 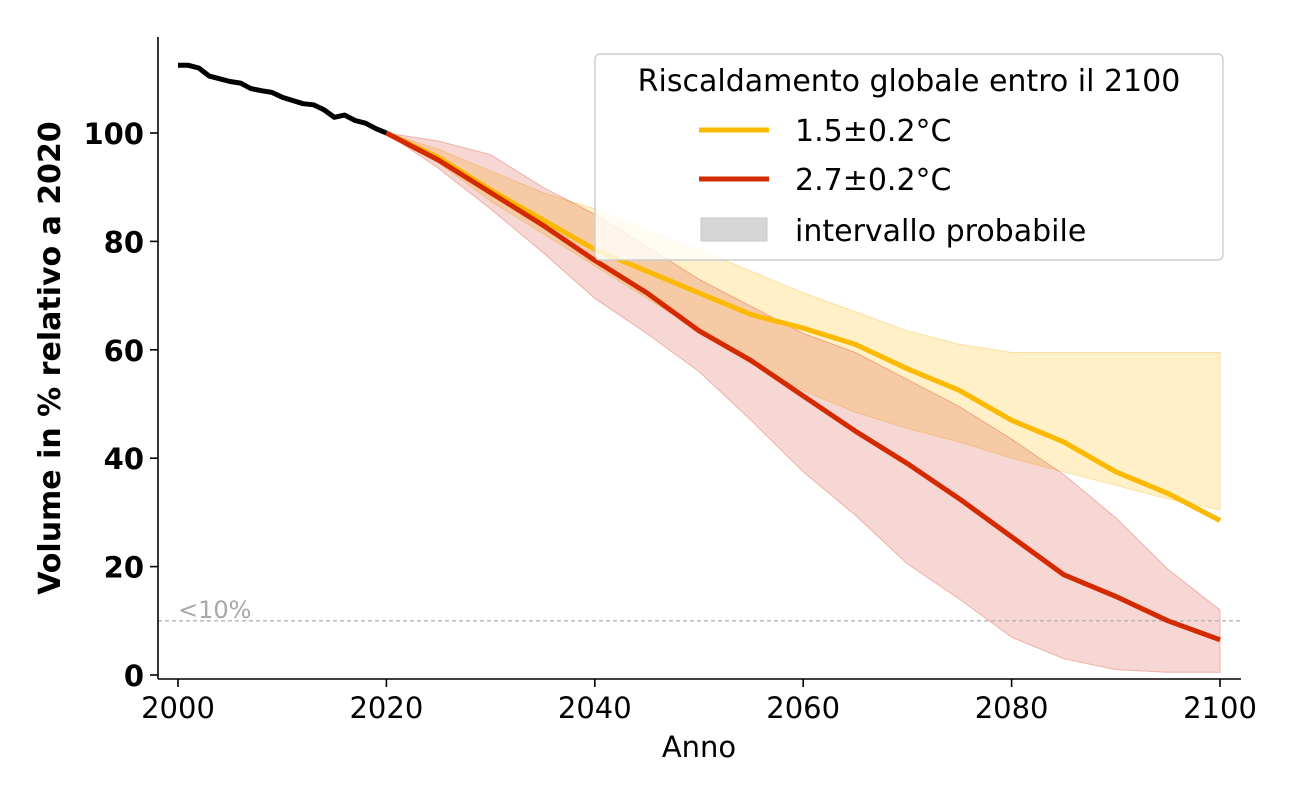 I want to click on line-historical, so click(x=283, y=99).